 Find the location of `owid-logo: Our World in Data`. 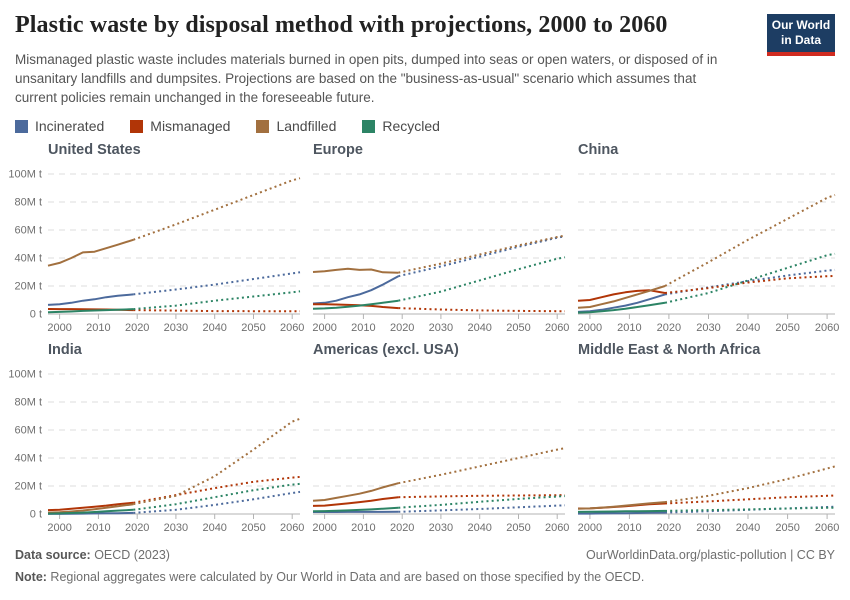

owid-logo: Our World in Data is located at coordinates (801, 35).